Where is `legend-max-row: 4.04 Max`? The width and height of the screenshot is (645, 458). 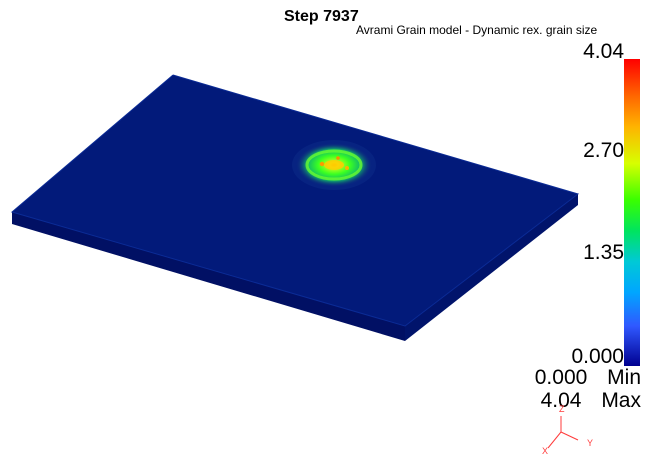 legend-max-row: 4.04 Max is located at coordinates (591, 400).